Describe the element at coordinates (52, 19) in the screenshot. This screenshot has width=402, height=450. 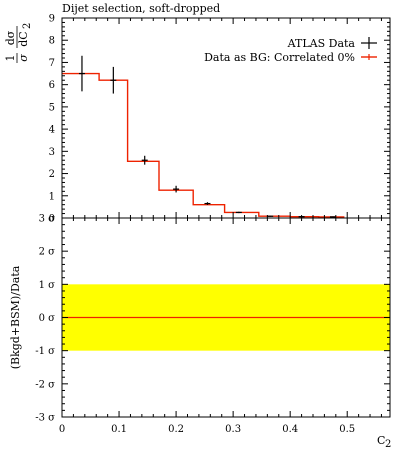
I see `main-ytick-label: 9` at that location.